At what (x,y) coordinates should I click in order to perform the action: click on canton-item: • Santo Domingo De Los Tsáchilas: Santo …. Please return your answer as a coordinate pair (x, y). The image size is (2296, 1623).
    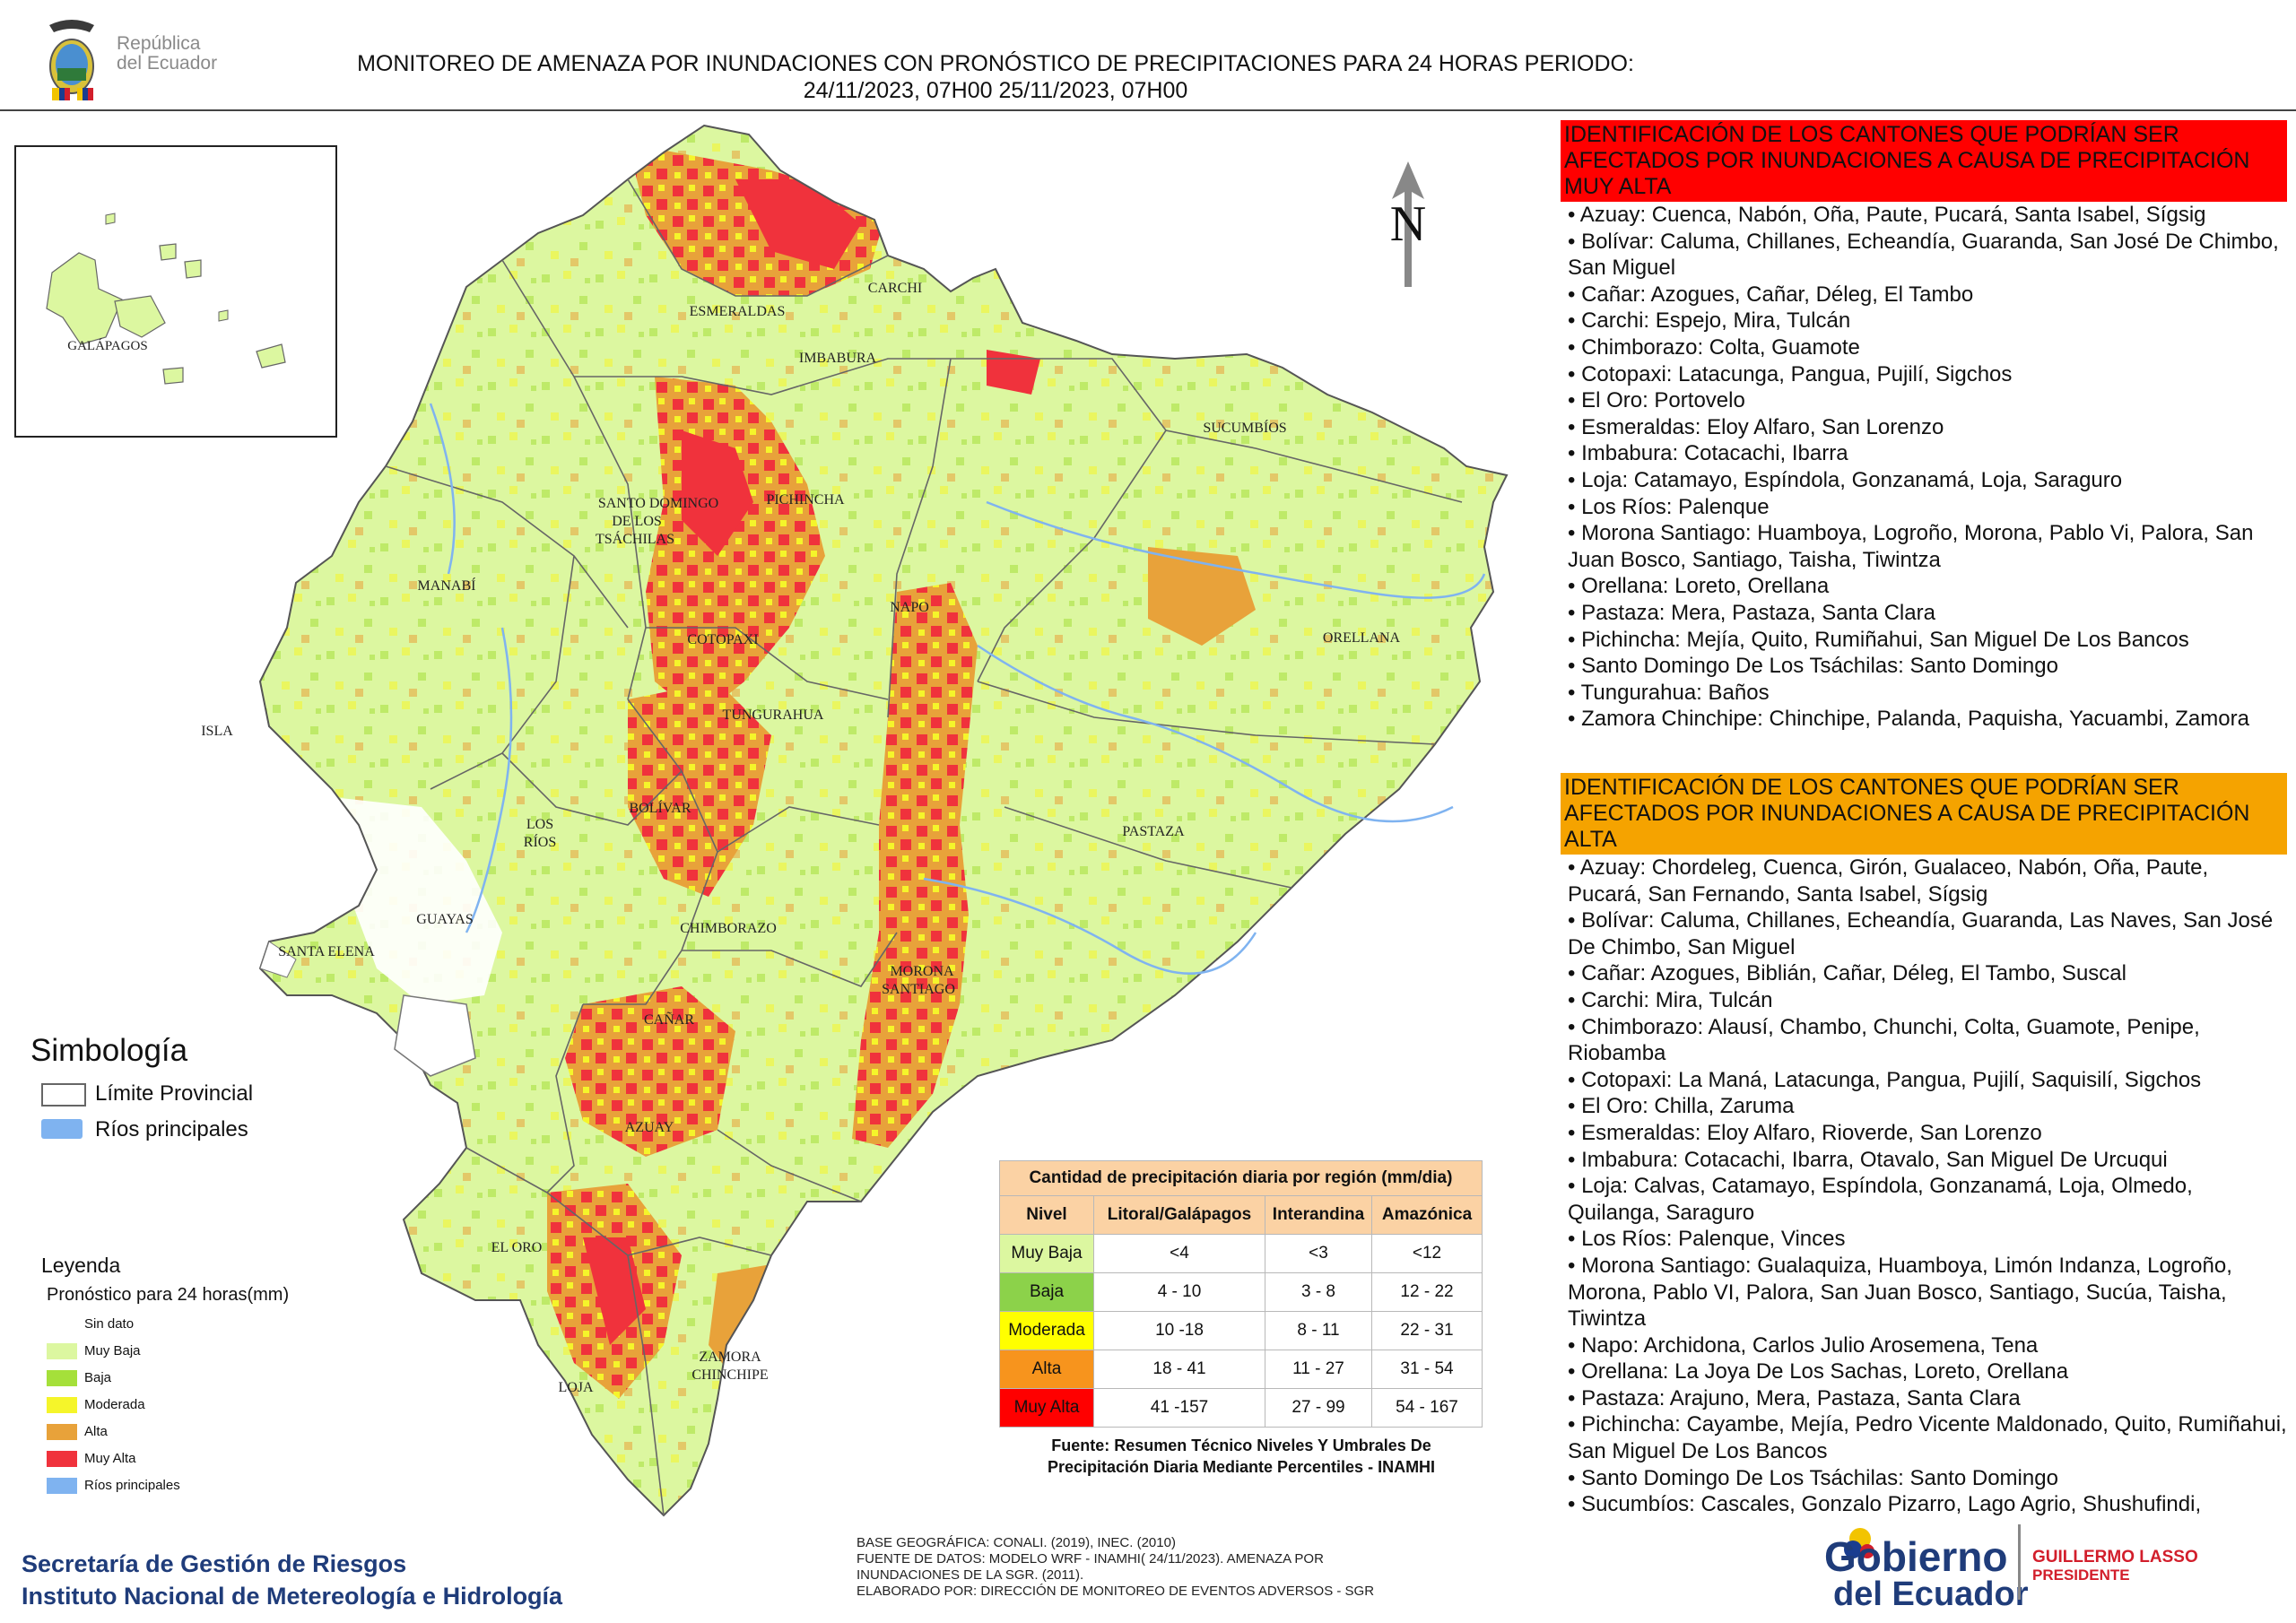
    Looking at the image, I should click on (1813, 666).